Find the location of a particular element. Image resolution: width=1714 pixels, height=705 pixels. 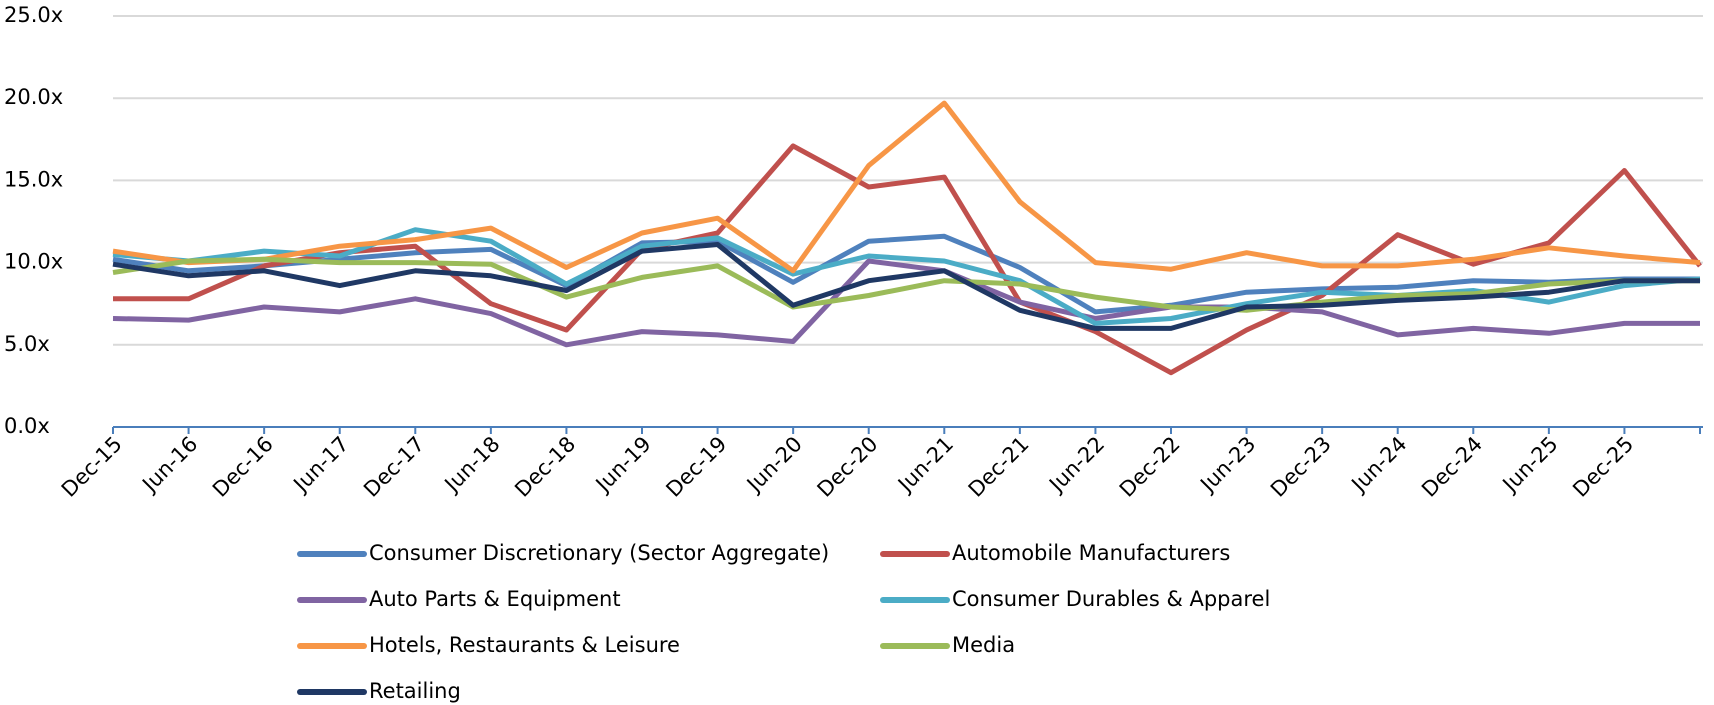

y-tick-label: 5.0x is located at coordinates (27, 344).